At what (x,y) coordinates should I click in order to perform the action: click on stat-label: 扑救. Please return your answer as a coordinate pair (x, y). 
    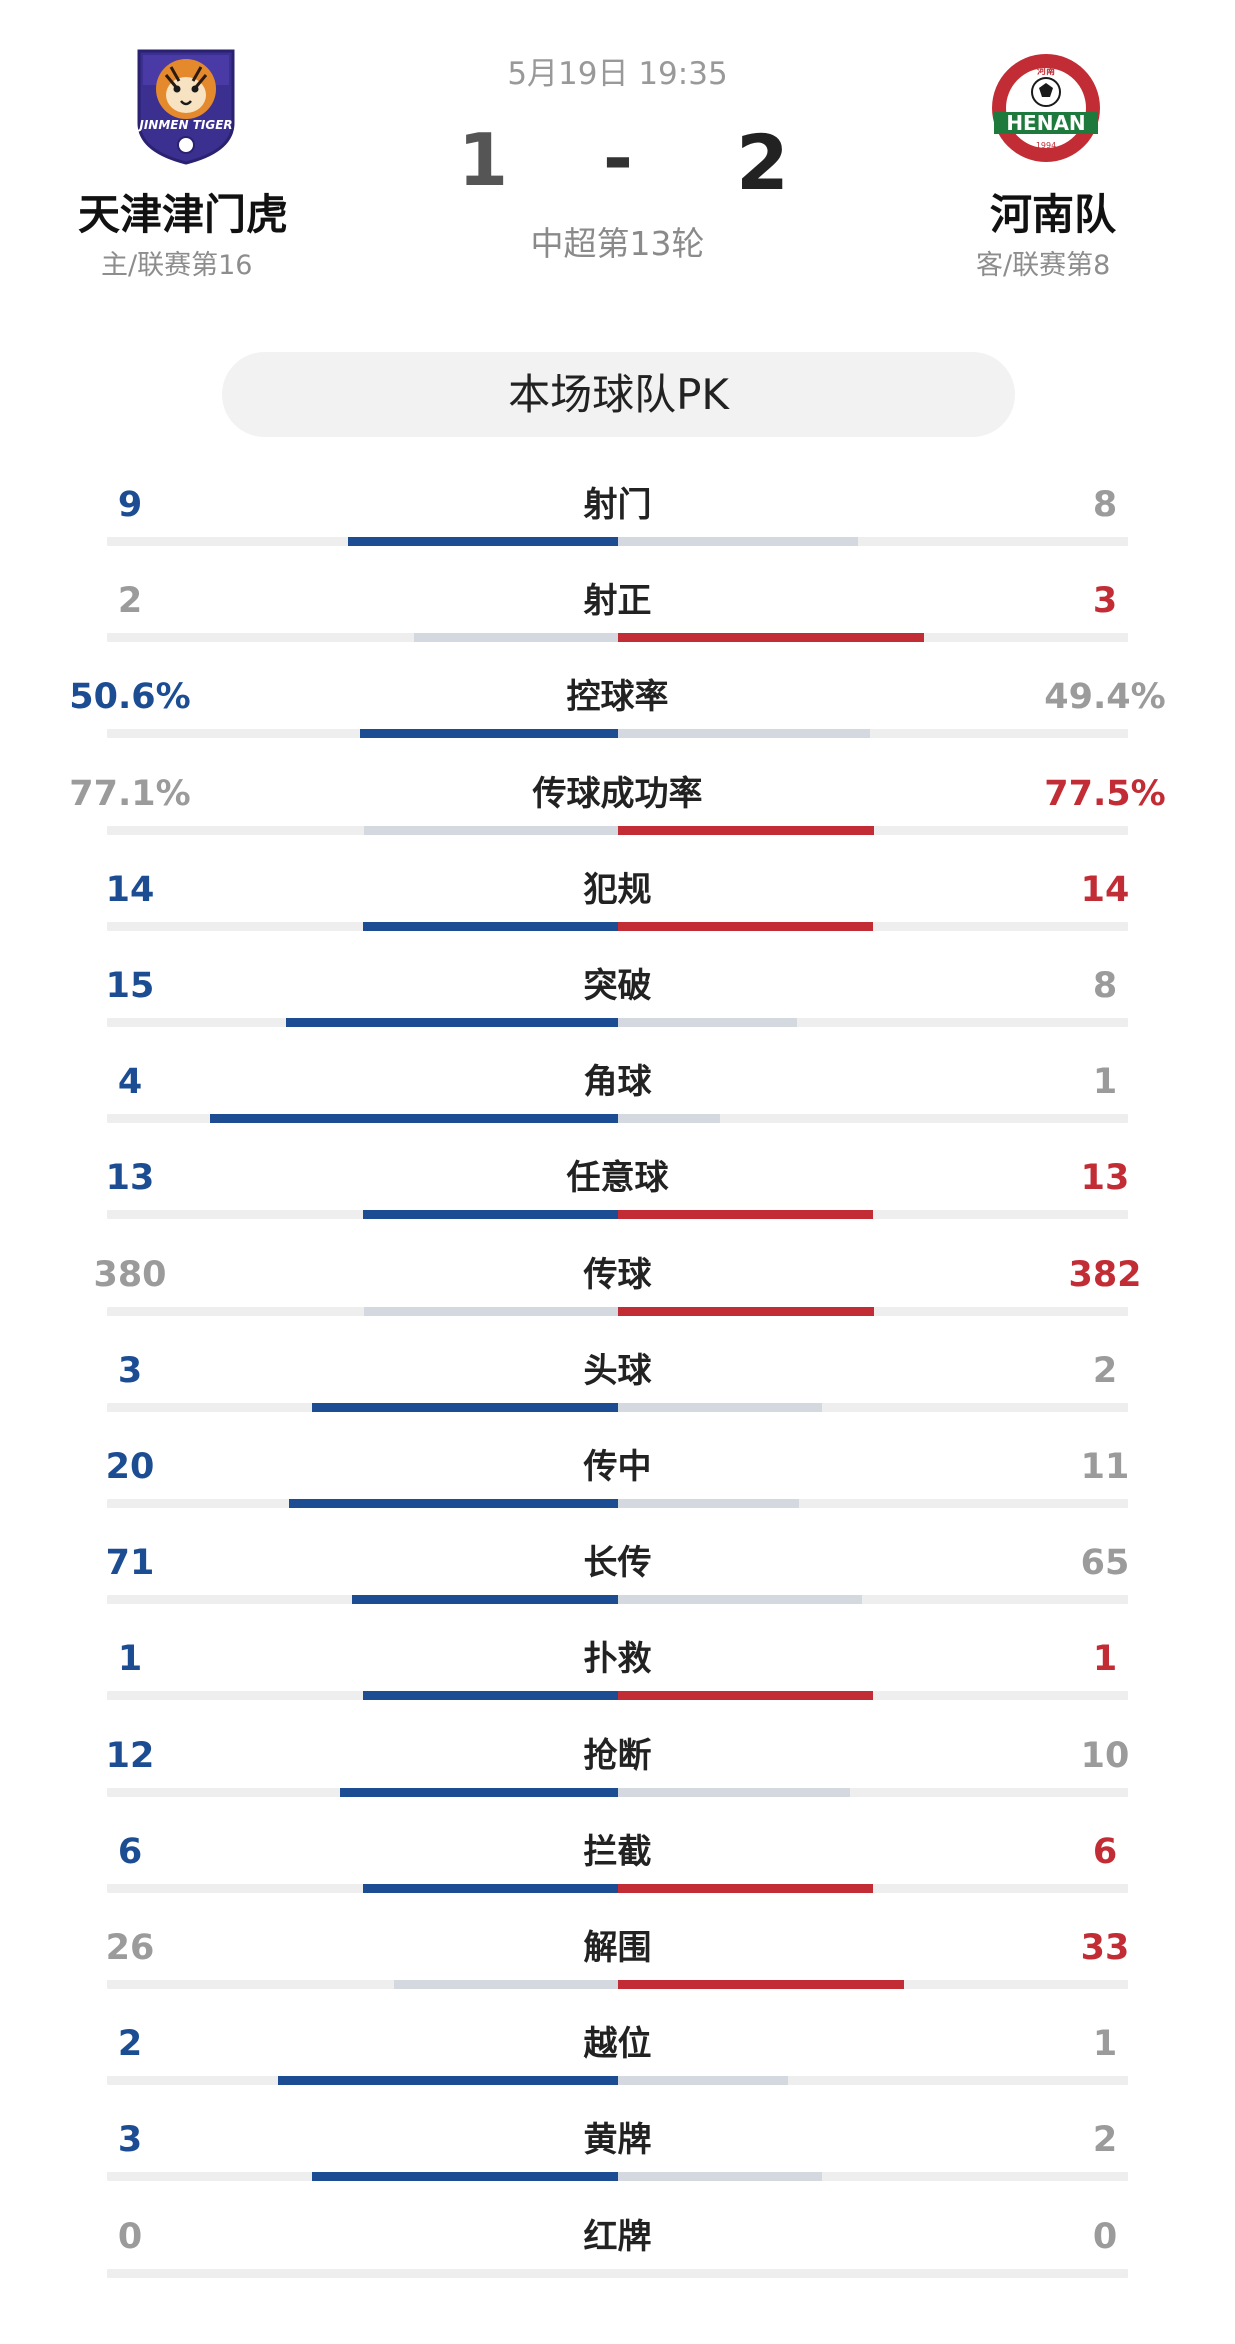
    Looking at the image, I should click on (617, 1659).